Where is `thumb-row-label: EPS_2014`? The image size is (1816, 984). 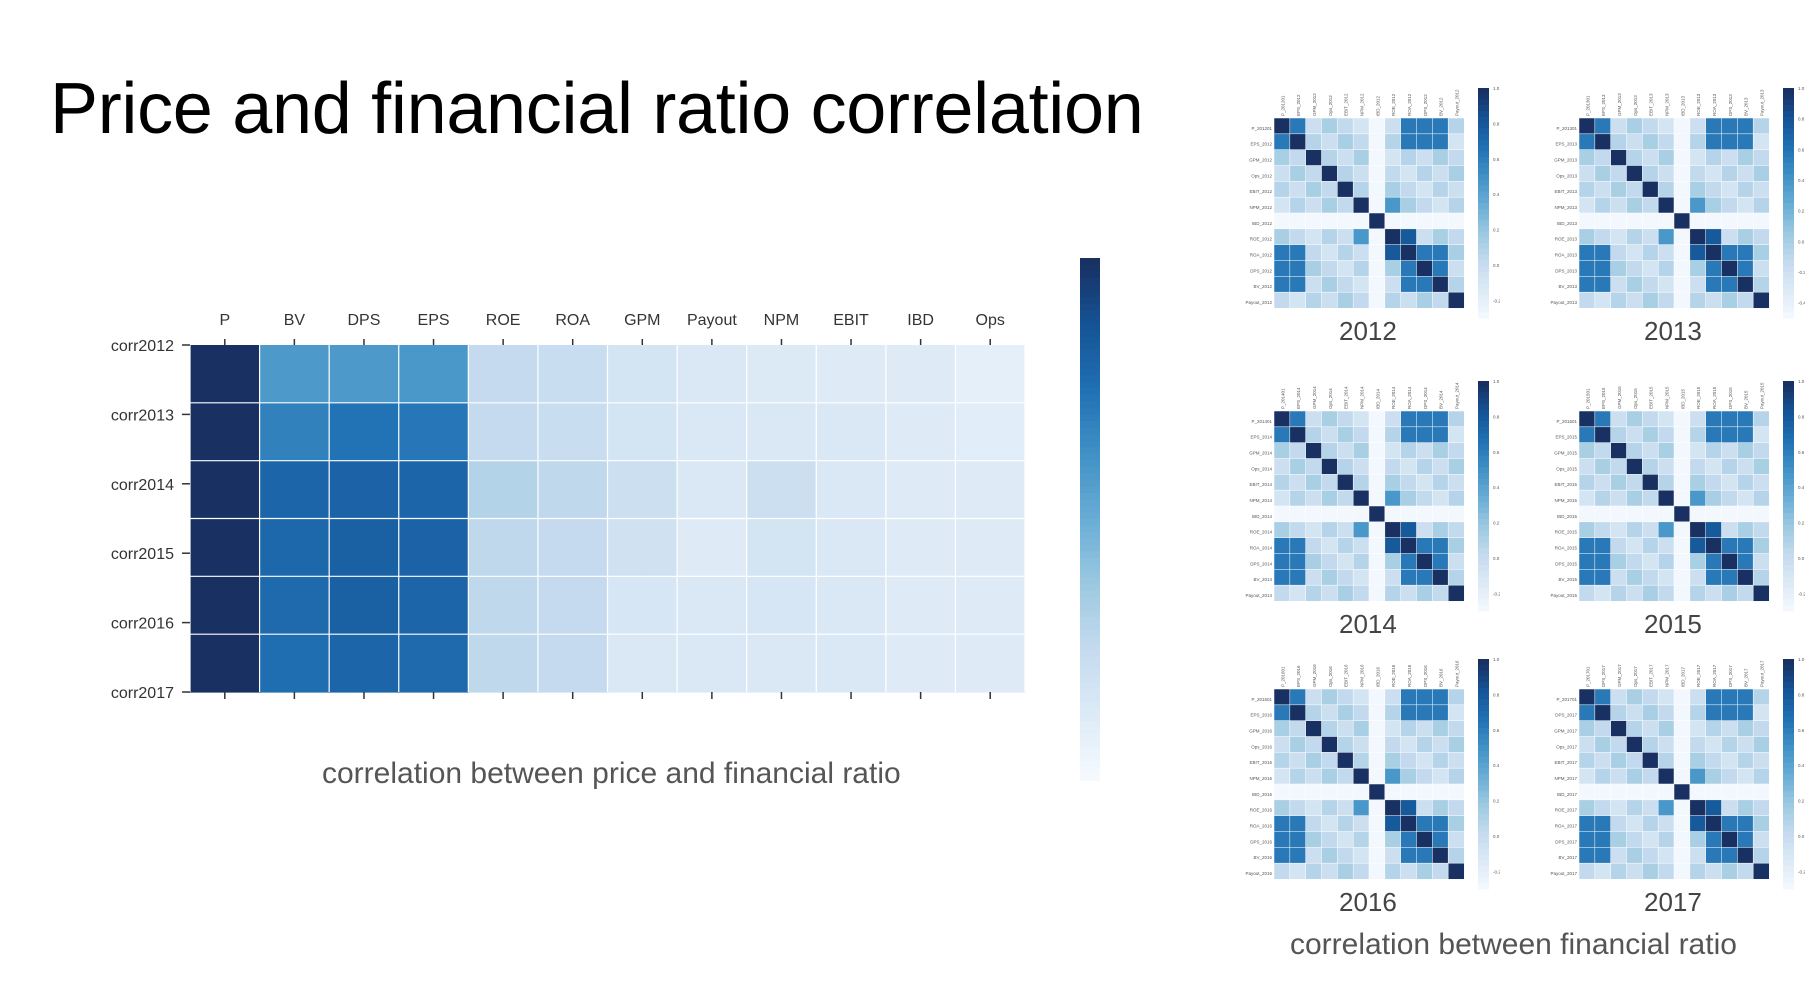 thumb-row-label: EPS_2014 is located at coordinates (1261, 437).